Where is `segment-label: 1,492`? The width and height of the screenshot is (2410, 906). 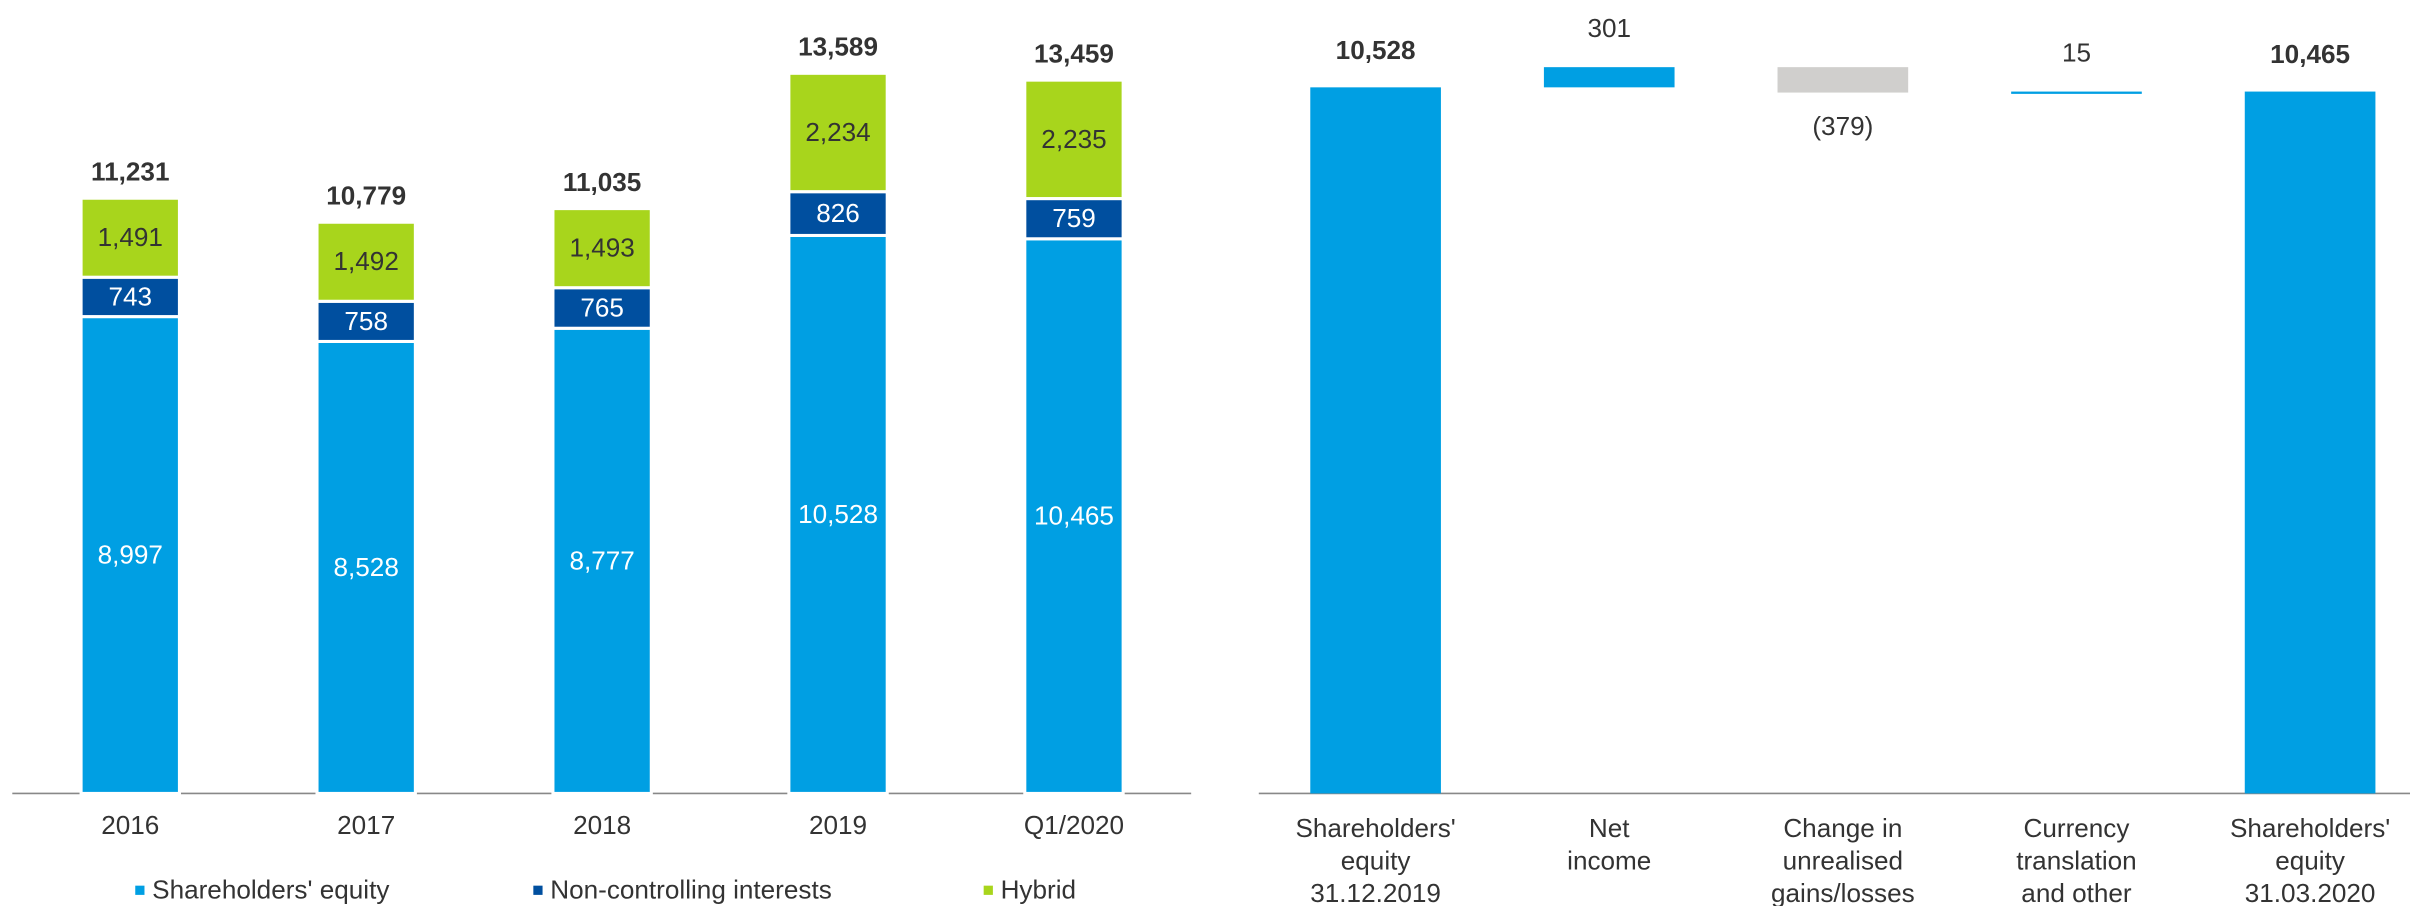
segment-label: 1,492 is located at coordinates (366, 261).